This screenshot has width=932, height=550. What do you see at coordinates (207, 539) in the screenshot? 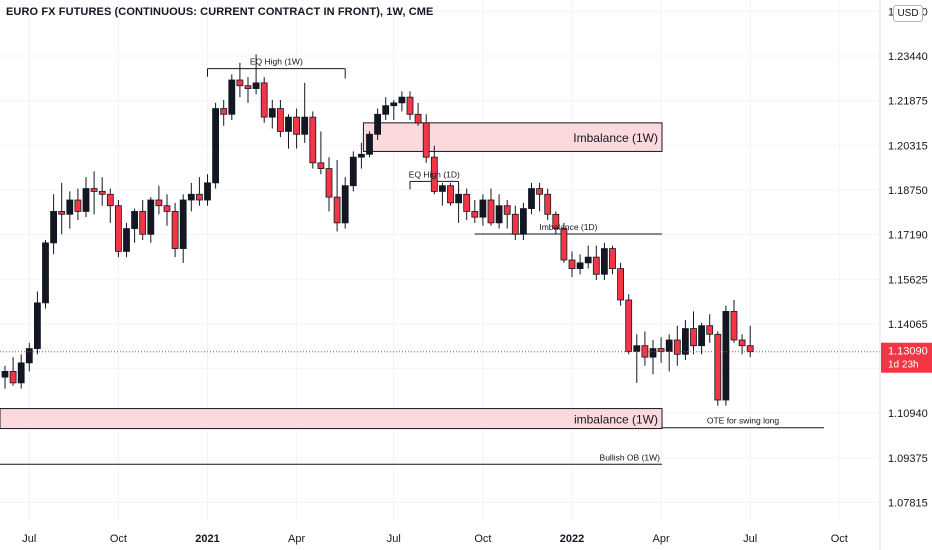
I see `time-tick-label: 2021` at bounding box center [207, 539].